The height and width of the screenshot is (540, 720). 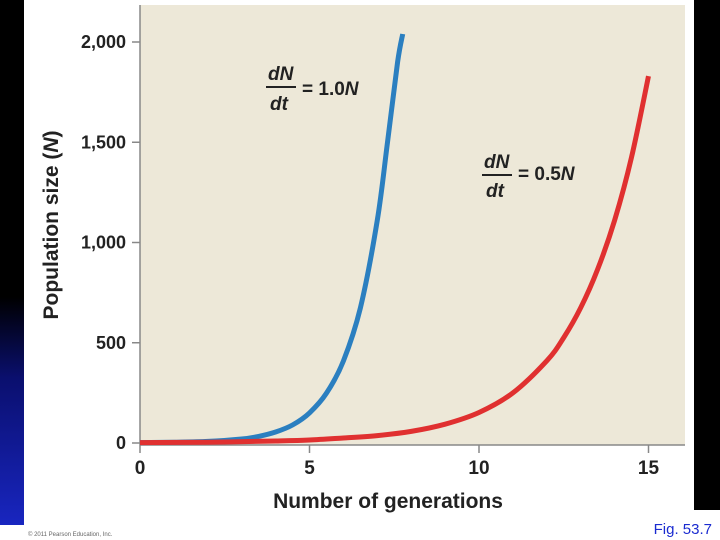 What do you see at coordinates (707, 255) in the screenshot?
I see `right-black-bar` at bounding box center [707, 255].